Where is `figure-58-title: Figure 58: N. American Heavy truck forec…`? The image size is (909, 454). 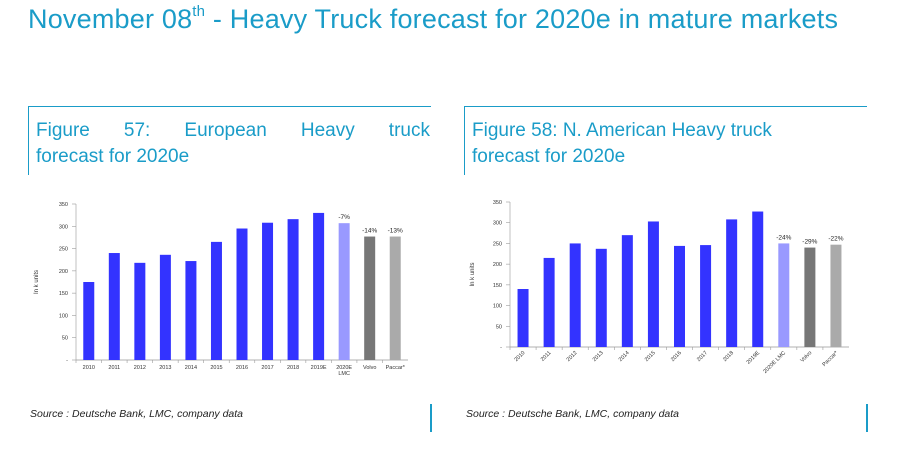 figure-58-title: Figure 58: N. American Heavy truck forec… is located at coordinates (622, 143).